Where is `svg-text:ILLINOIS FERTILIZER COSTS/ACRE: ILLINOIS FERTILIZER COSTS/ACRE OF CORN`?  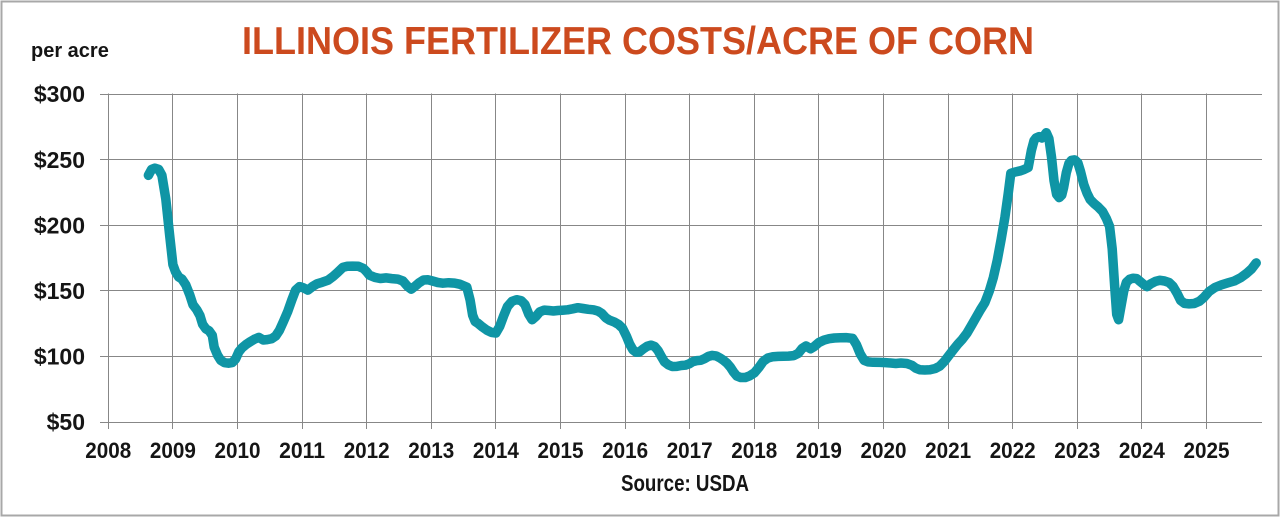 svg-text:ILLINOIS FERTILIZER COSTS/ACRE: ILLINOIS FERTILIZER COSTS/ACRE OF CORN is located at coordinates (638, 41).